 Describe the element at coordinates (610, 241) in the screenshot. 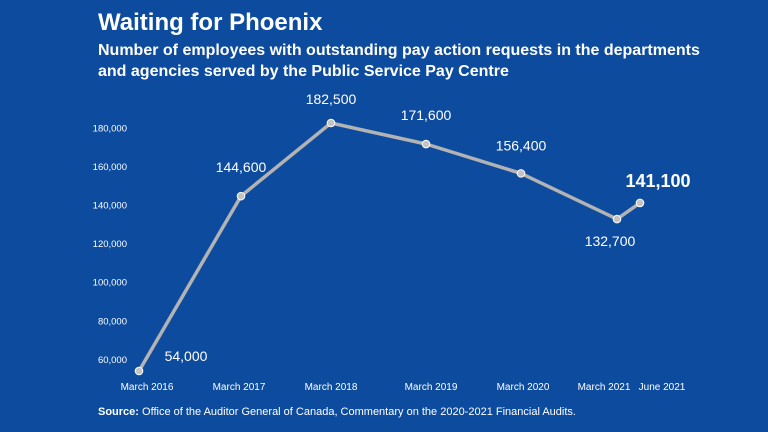

I see `data-label: 132,700` at that location.